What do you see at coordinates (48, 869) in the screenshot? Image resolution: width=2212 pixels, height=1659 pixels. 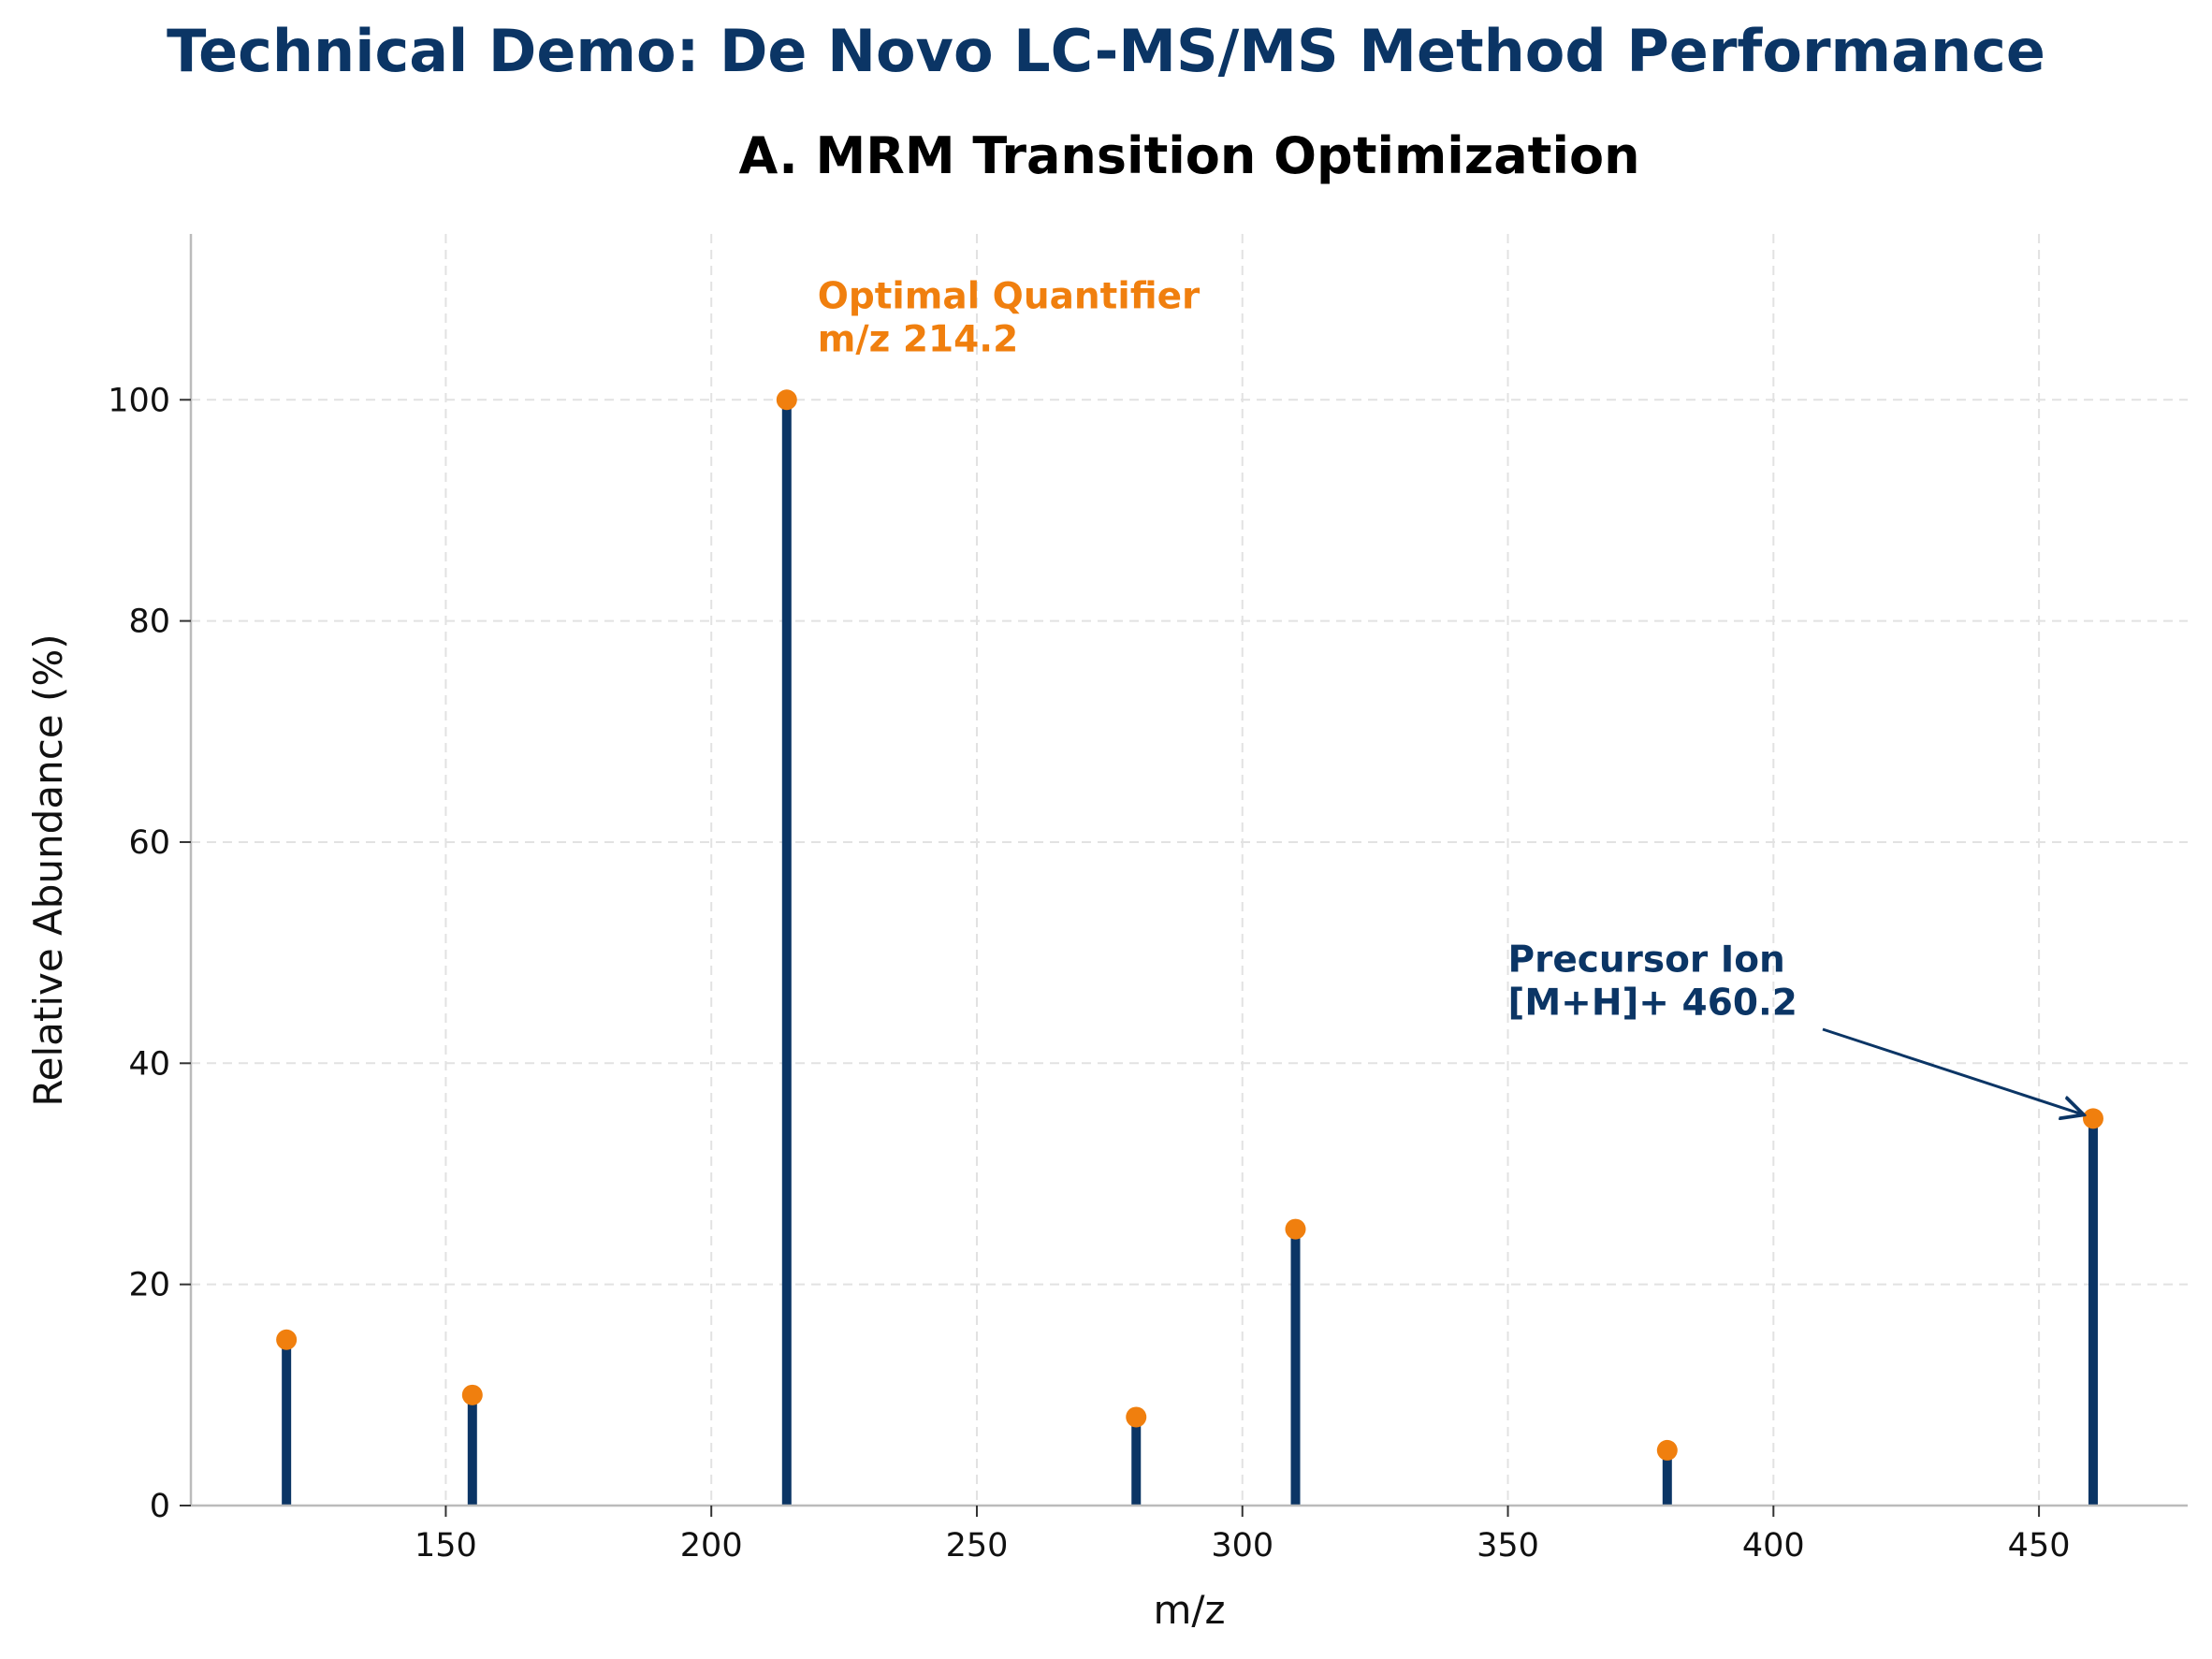 I see `y-axis-label: Relative Abundance (%)` at bounding box center [48, 869].